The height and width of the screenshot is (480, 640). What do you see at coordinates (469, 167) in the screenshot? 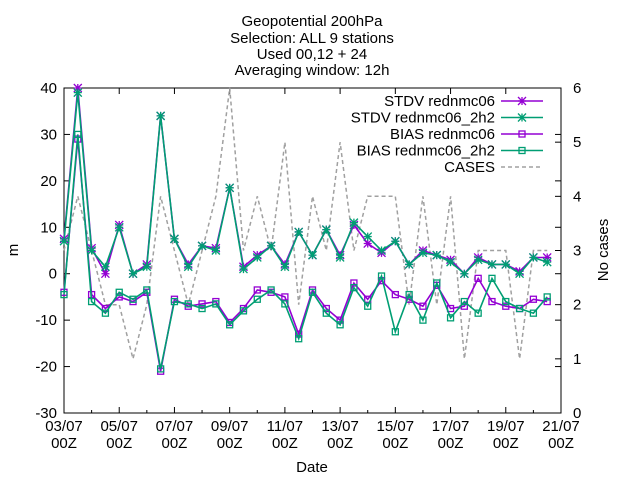
I see `legend-label: CASES` at bounding box center [469, 167].